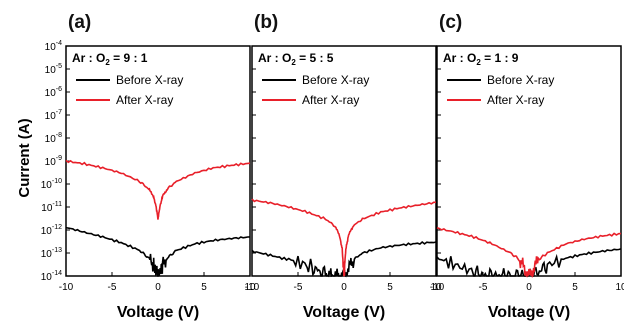 The image size is (624, 321). What do you see at coordinates (24, 157) in the screenshot?
I see `y-axis-label: Current (A)` at bounding box center [24, 157].